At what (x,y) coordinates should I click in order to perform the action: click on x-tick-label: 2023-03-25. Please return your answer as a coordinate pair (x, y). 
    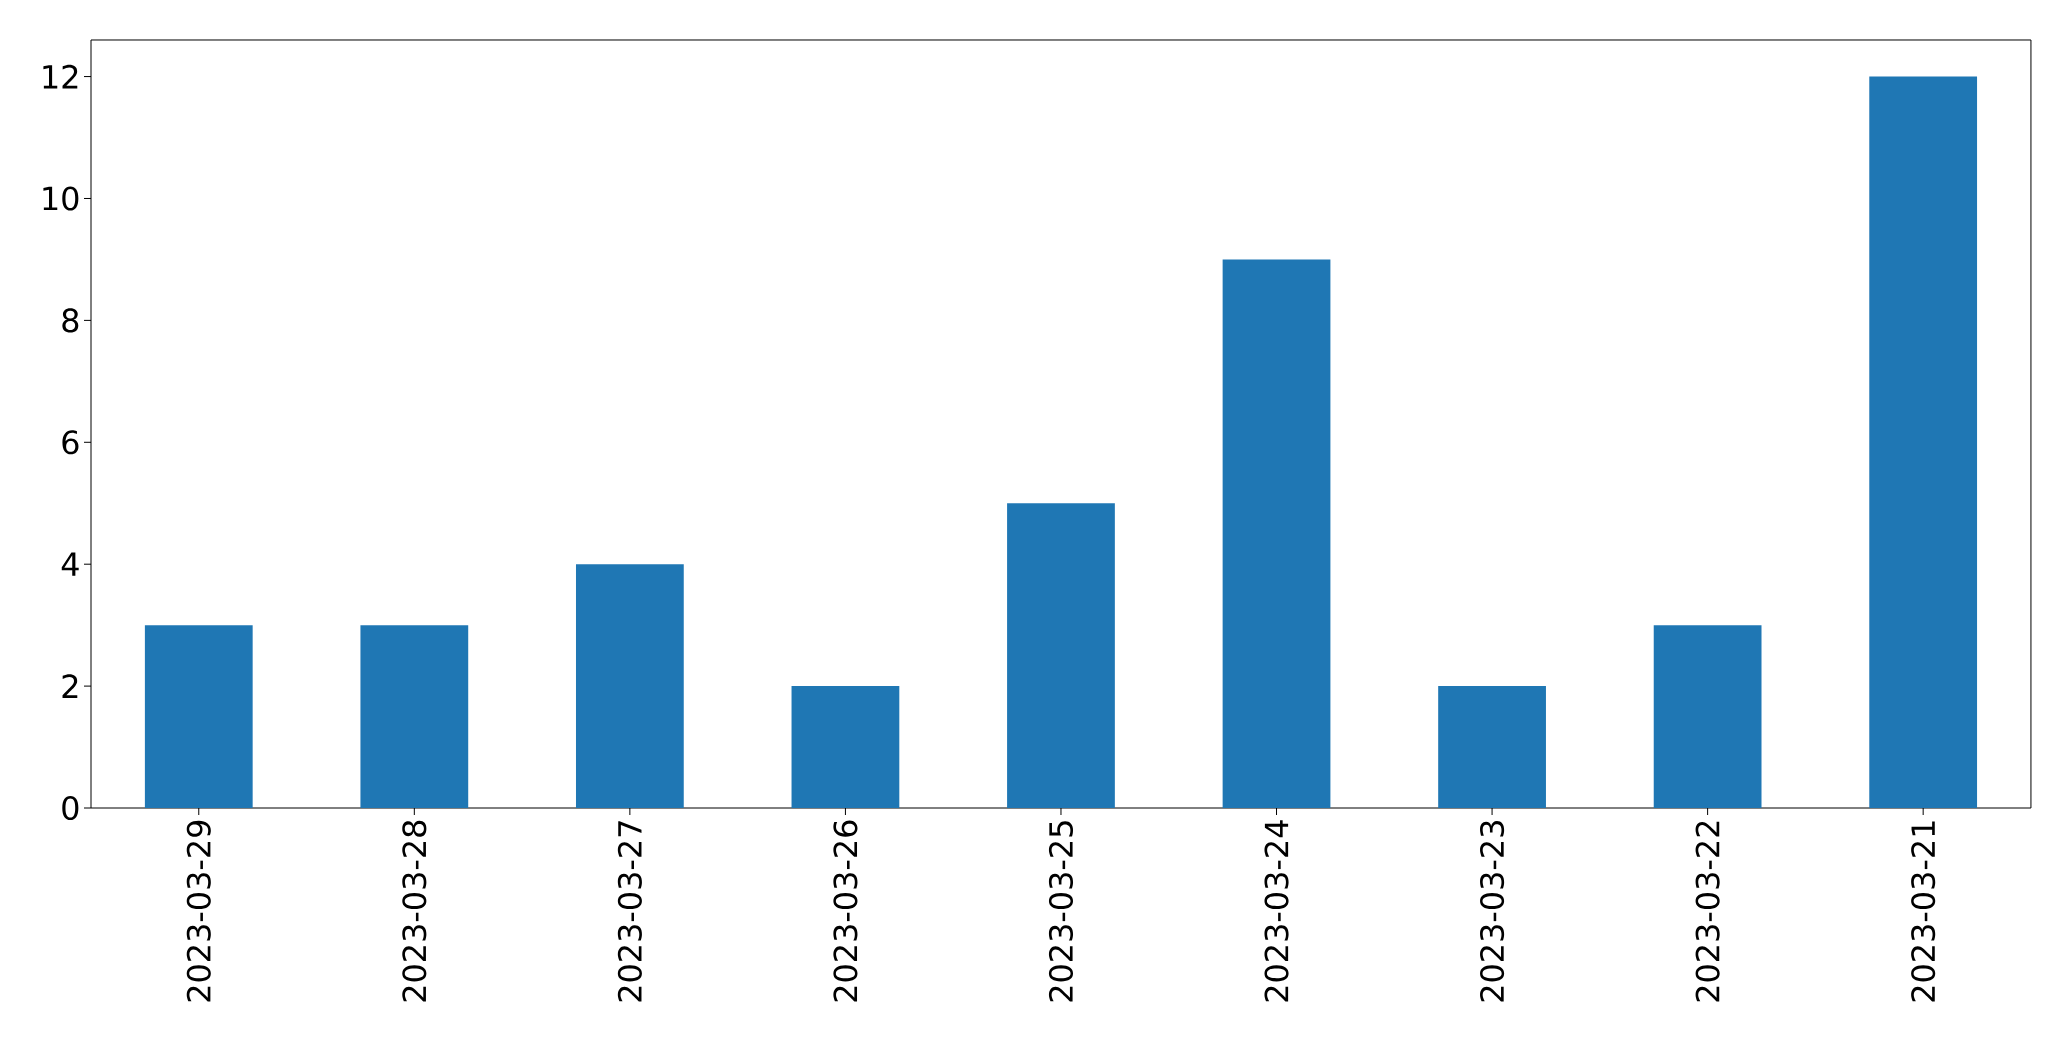
    Looking at the image, I should click on (1061, 911).